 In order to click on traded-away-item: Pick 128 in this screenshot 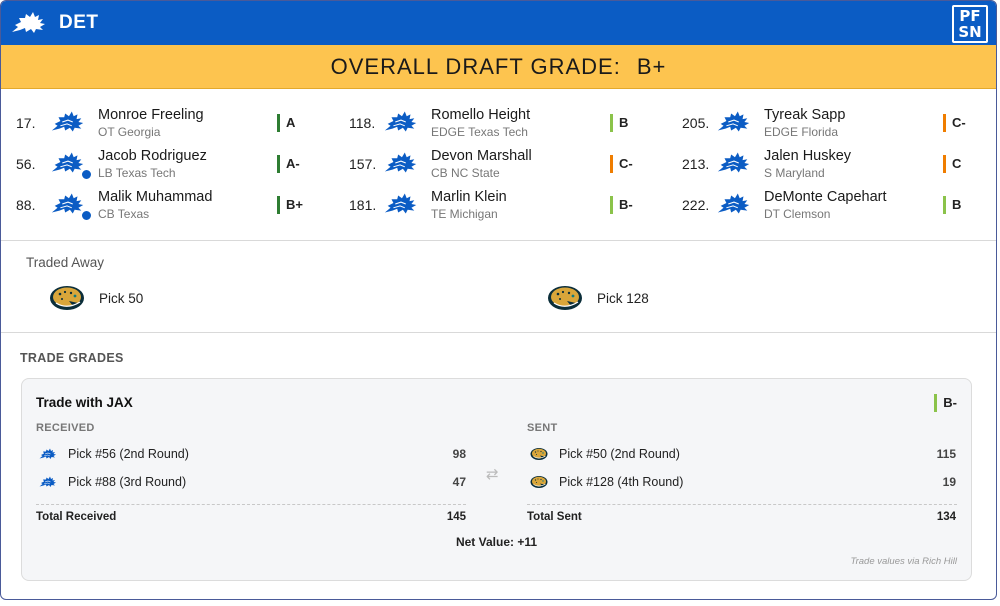, I will do `click(597, 298)`.